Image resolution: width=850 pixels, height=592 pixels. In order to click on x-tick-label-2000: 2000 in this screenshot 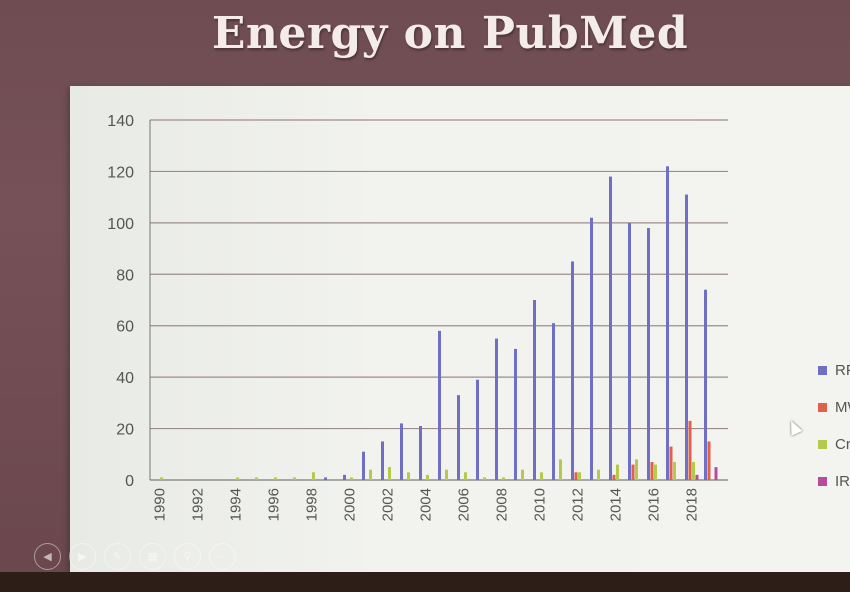, I will do `click(350, 504)`.